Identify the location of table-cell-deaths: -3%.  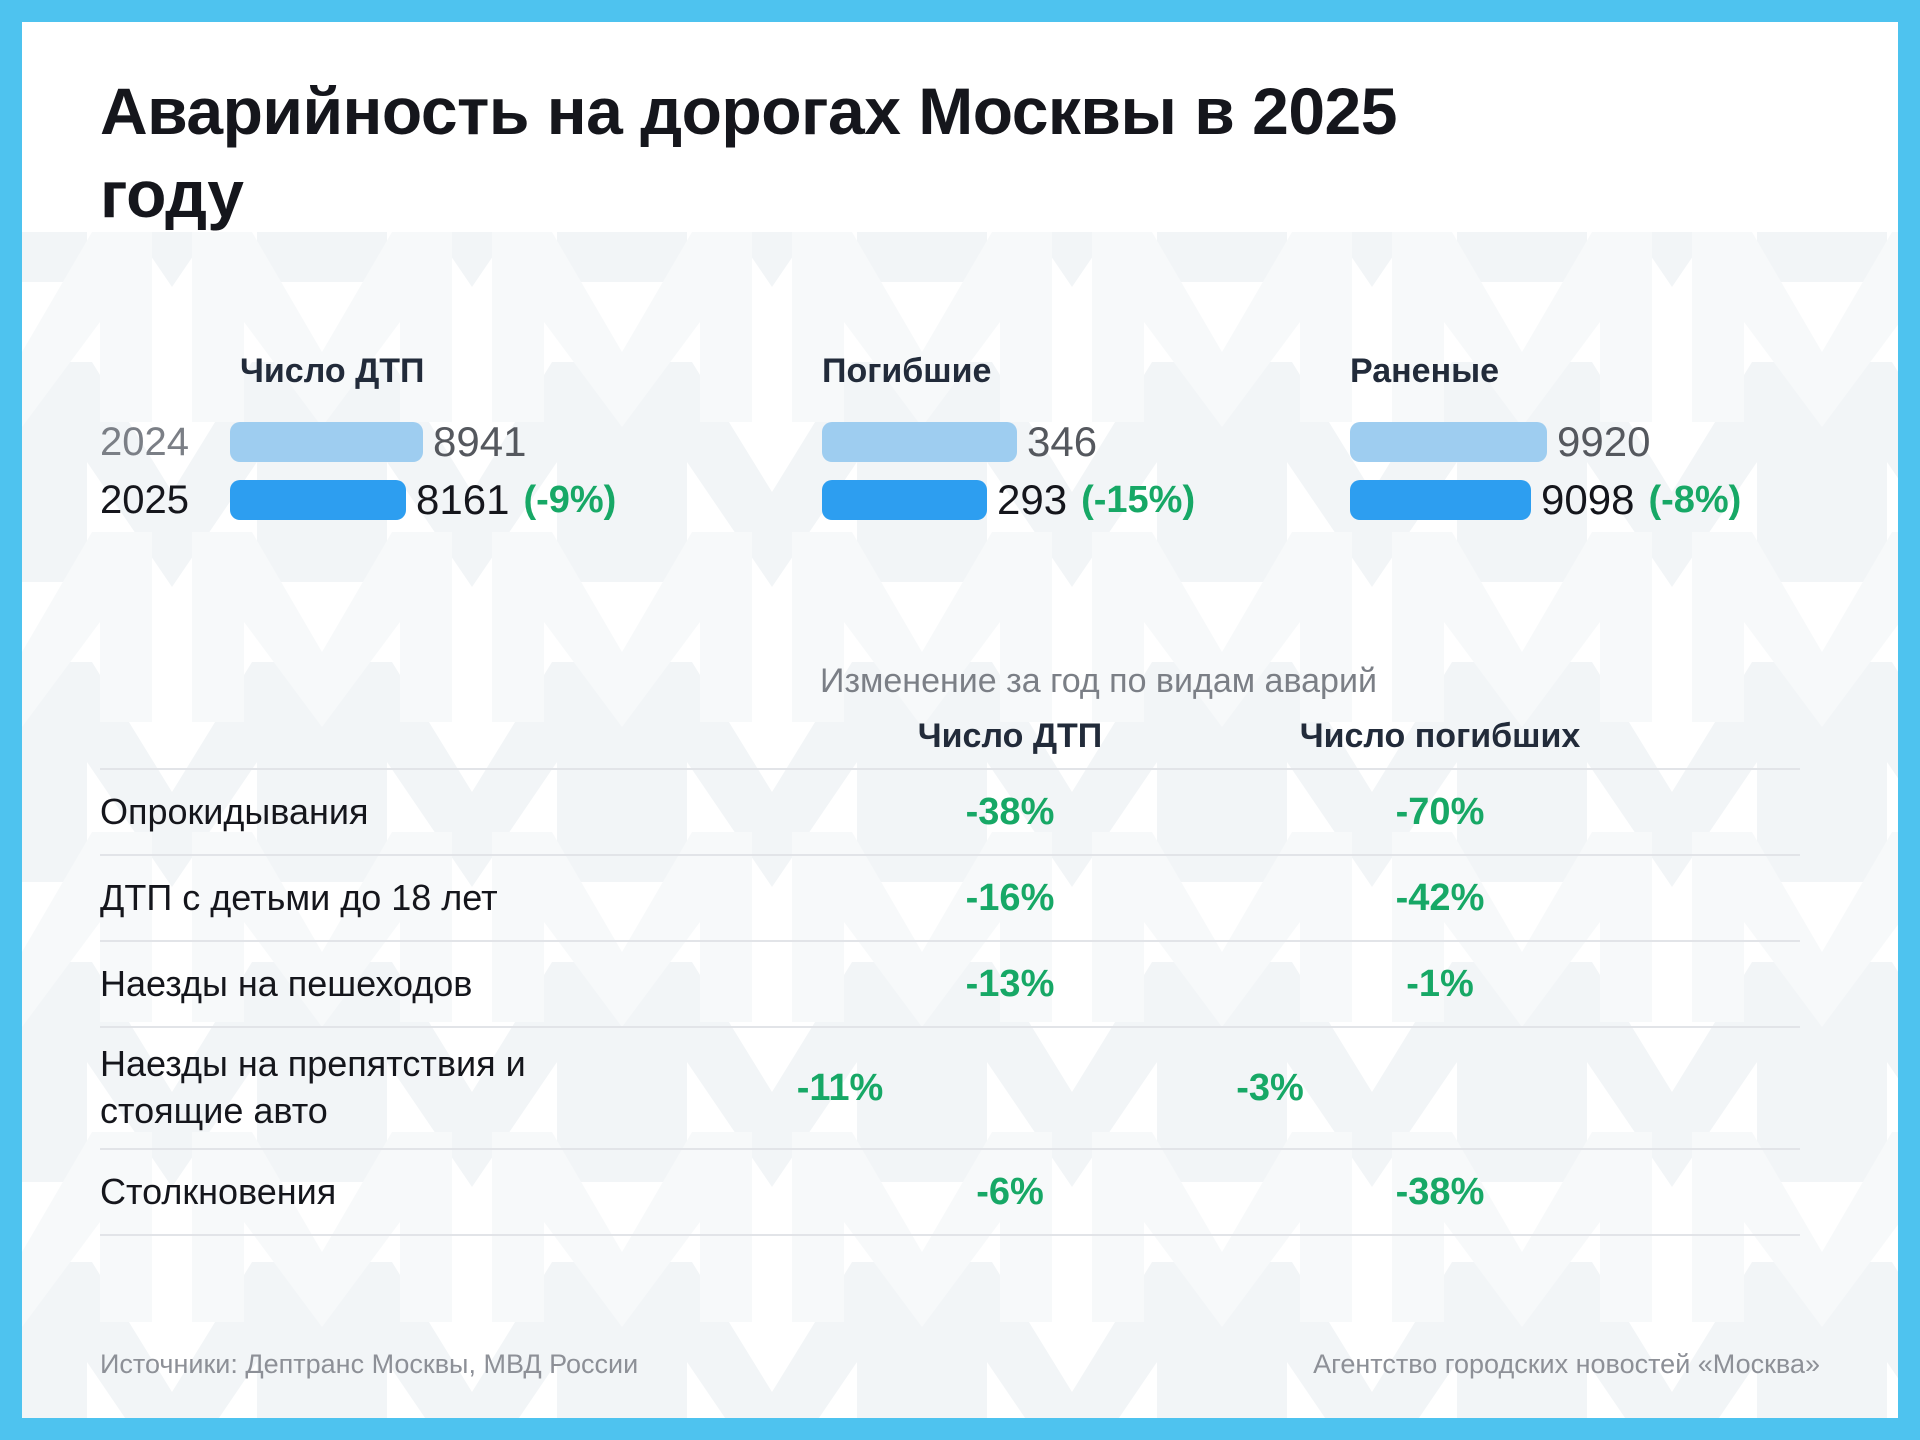
(1270, 1087).